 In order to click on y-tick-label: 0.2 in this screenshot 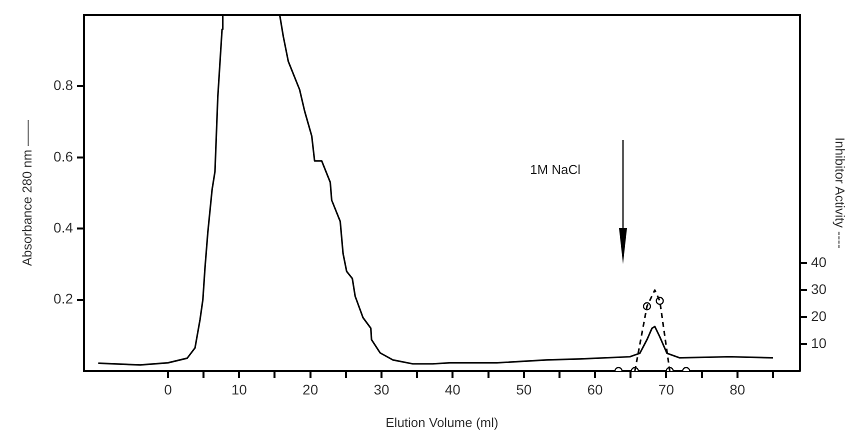, I will do `click(64, 298)`.